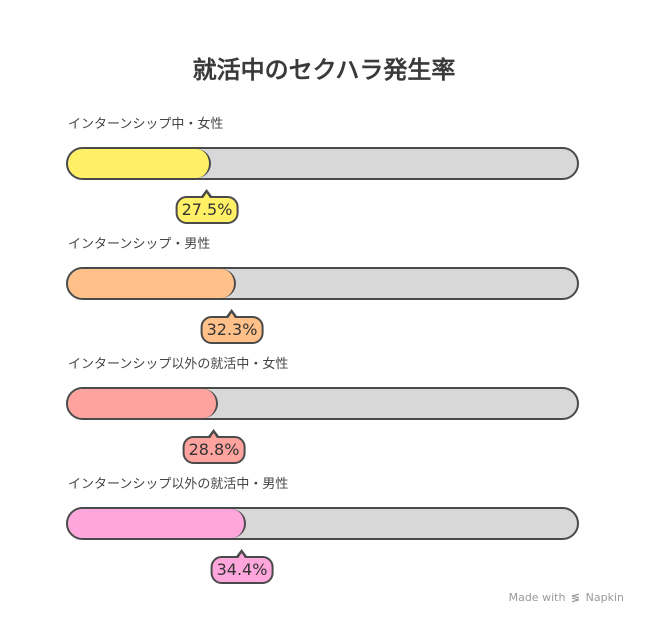 This screenshot has height=626, width=648. I want to click on category-label: インターンシップ・男性, so click(139, 244).